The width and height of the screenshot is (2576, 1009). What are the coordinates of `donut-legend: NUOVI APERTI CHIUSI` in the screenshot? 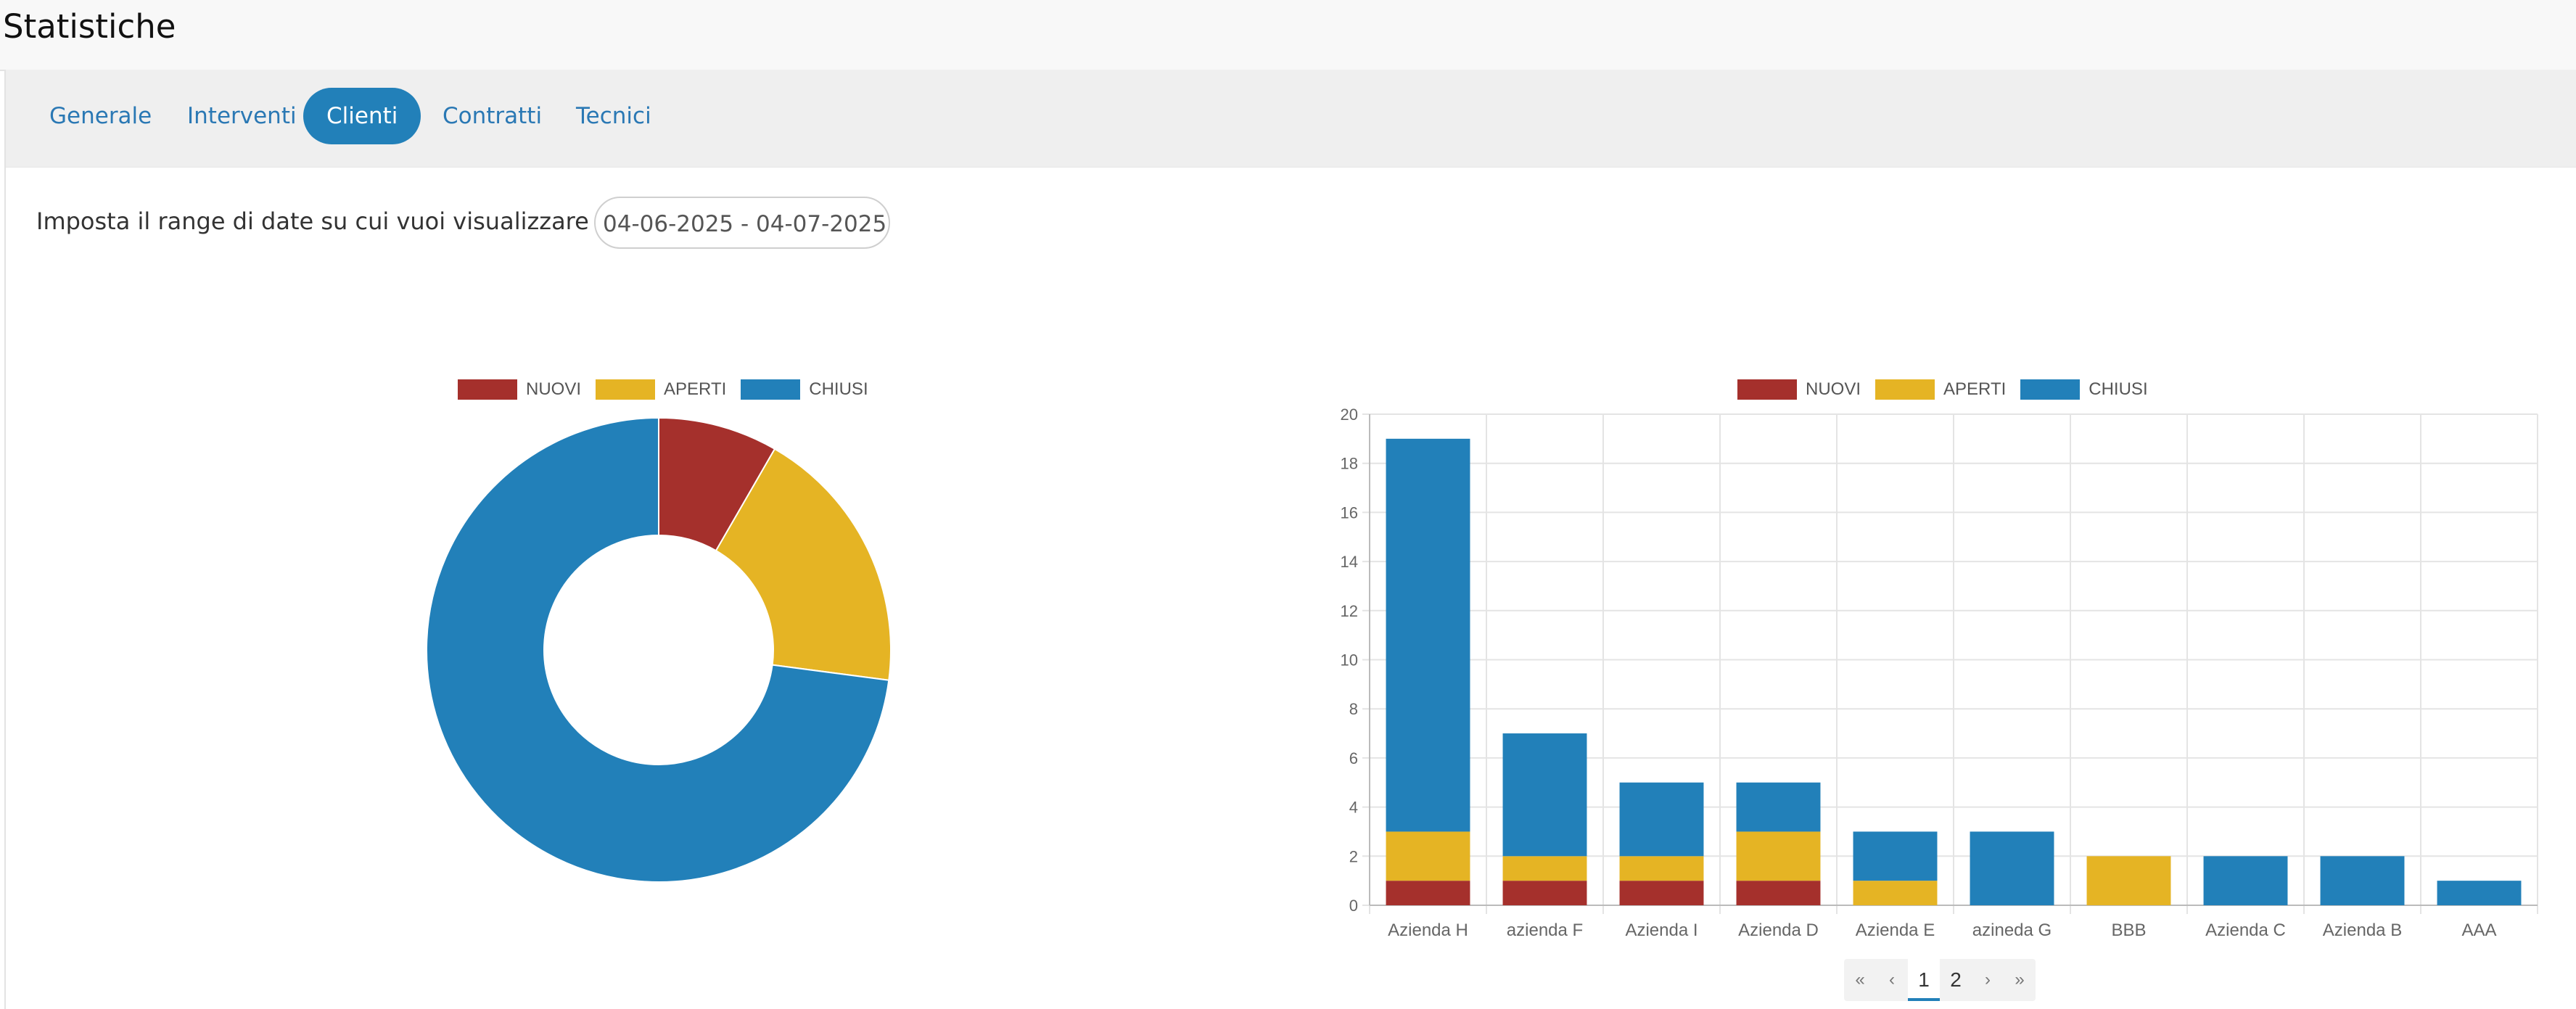 It's located at (670, 389).